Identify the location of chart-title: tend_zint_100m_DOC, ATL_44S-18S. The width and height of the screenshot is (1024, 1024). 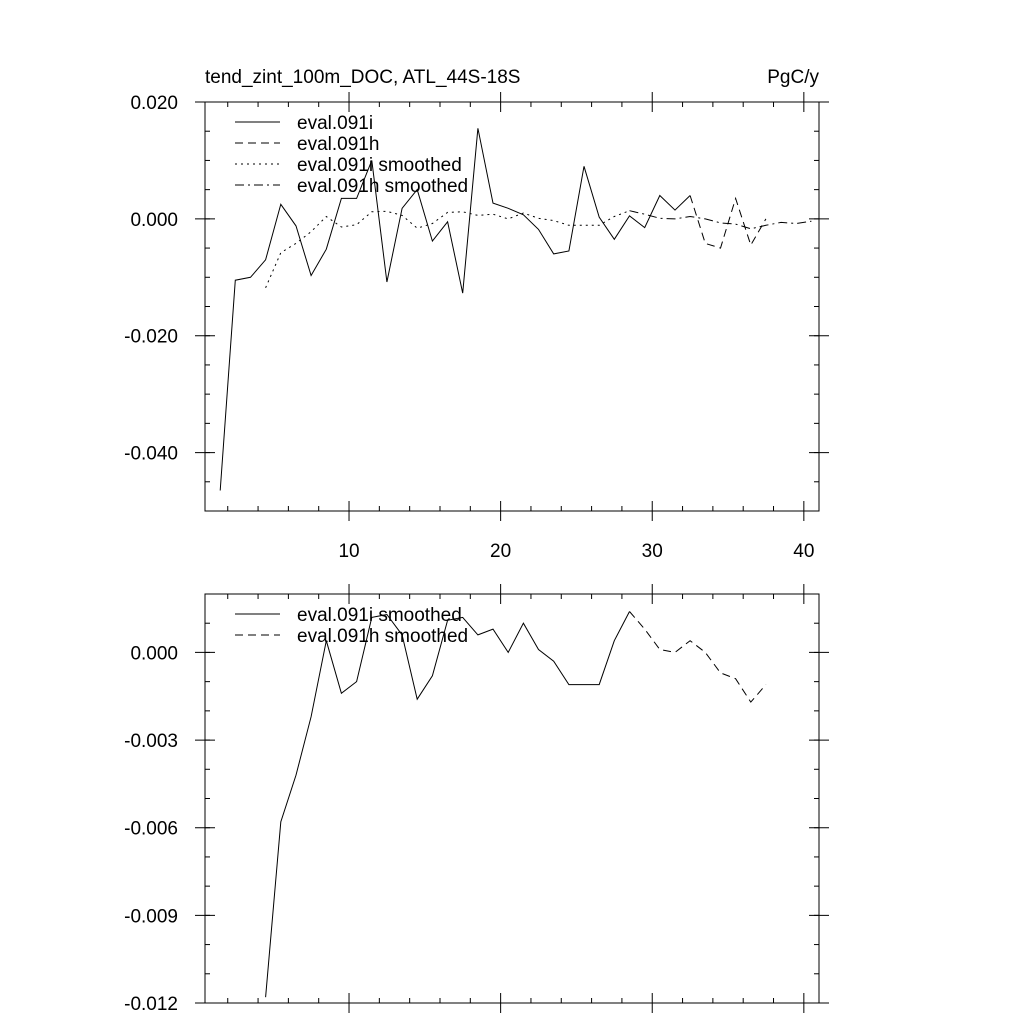
(362, 77).